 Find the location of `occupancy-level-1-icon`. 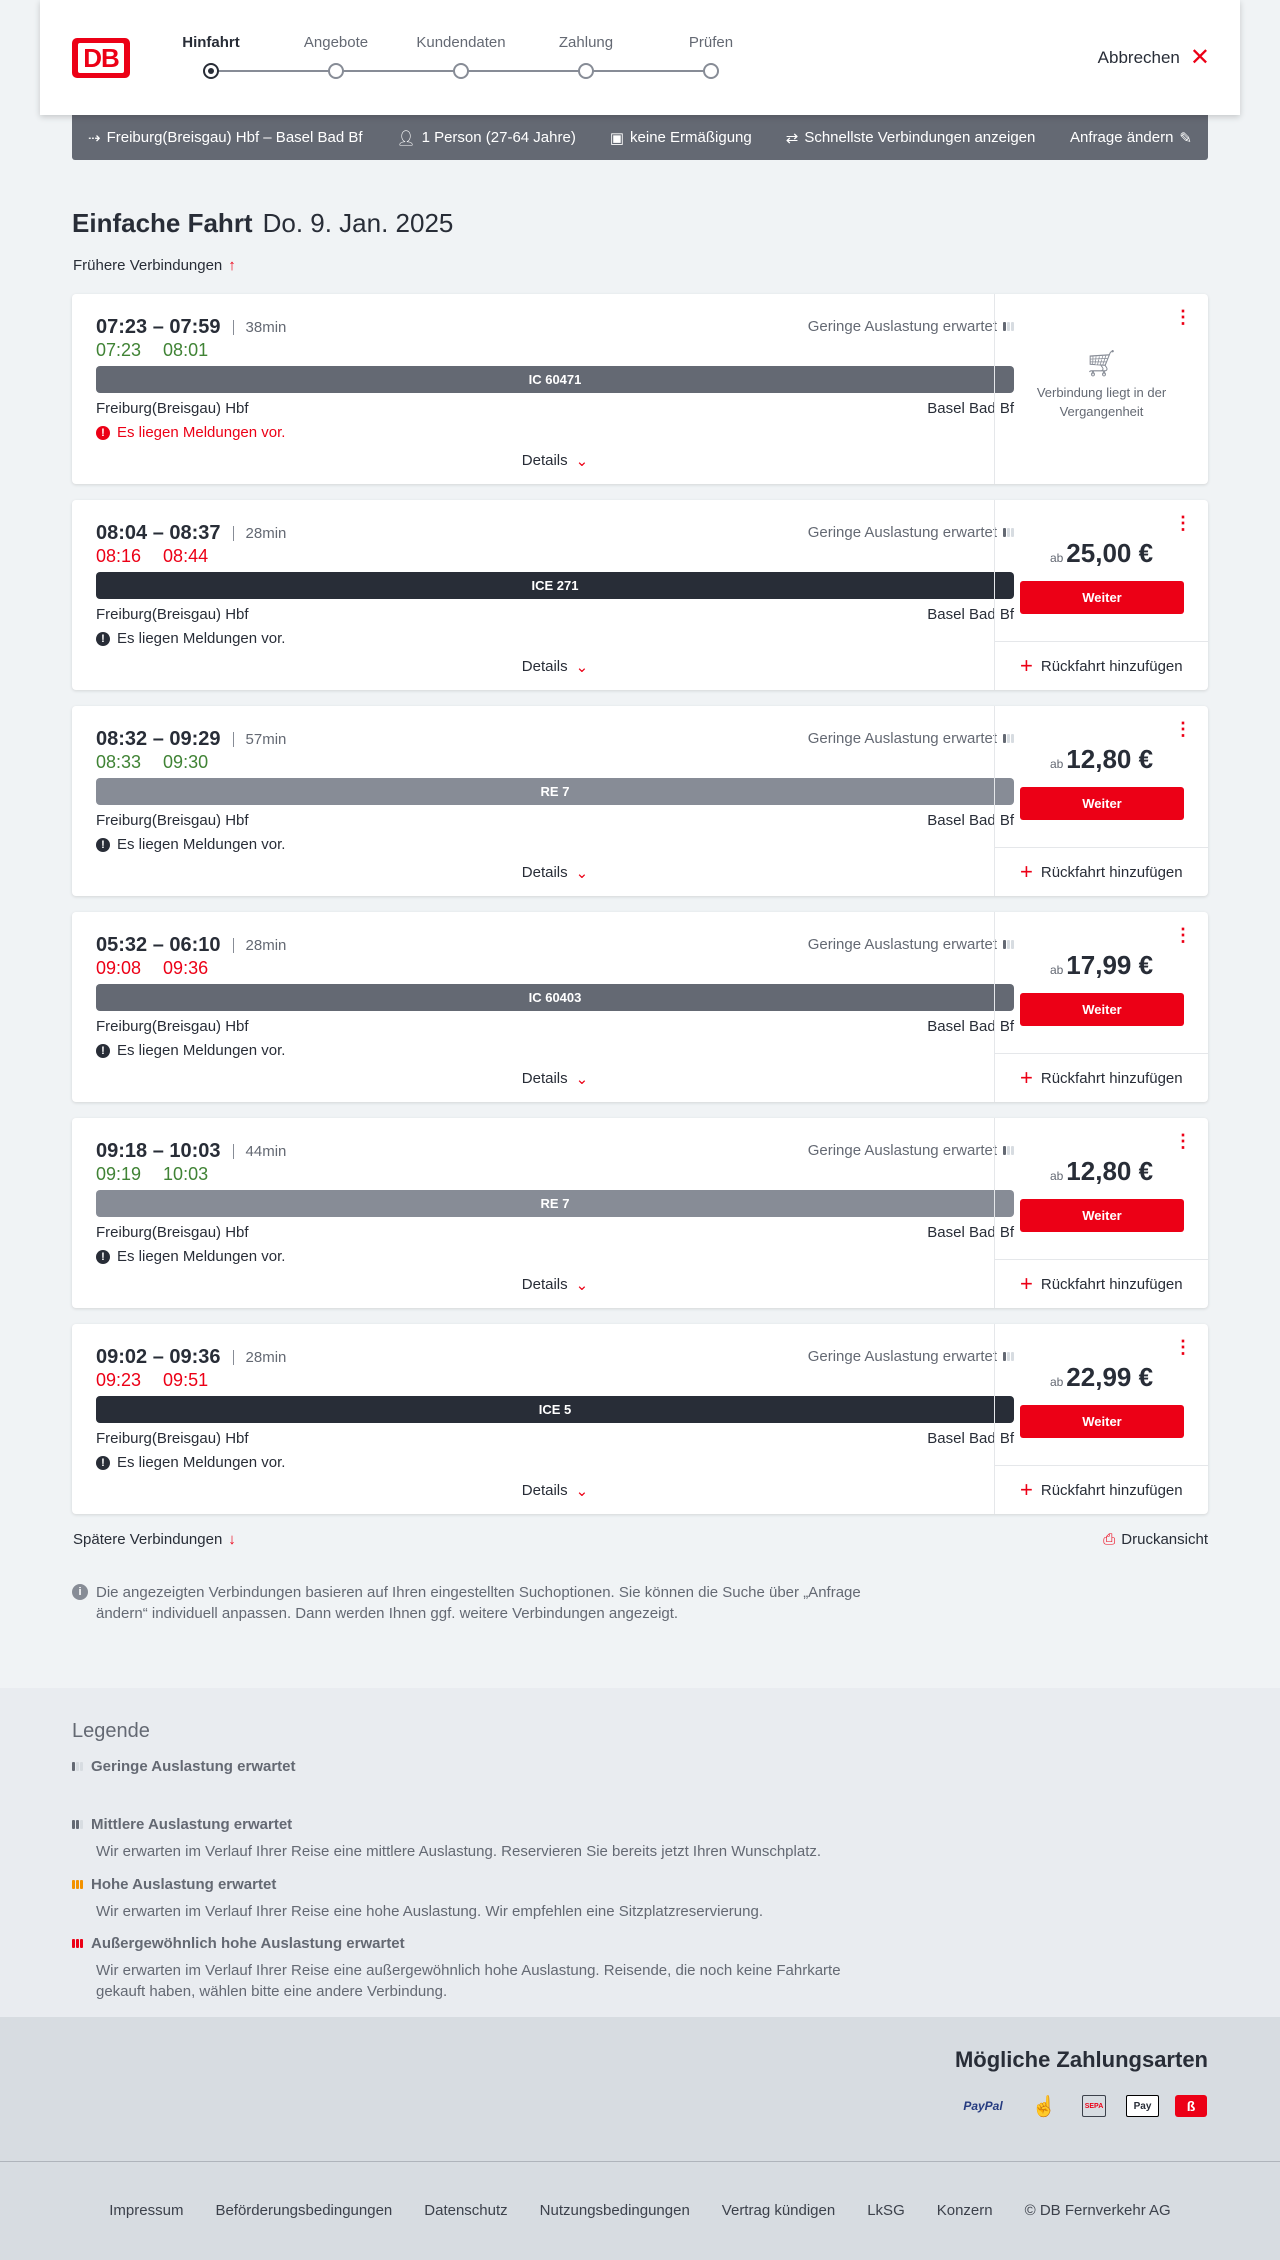

occupancy-level-1-icon is located at coordinates (77, 1766).